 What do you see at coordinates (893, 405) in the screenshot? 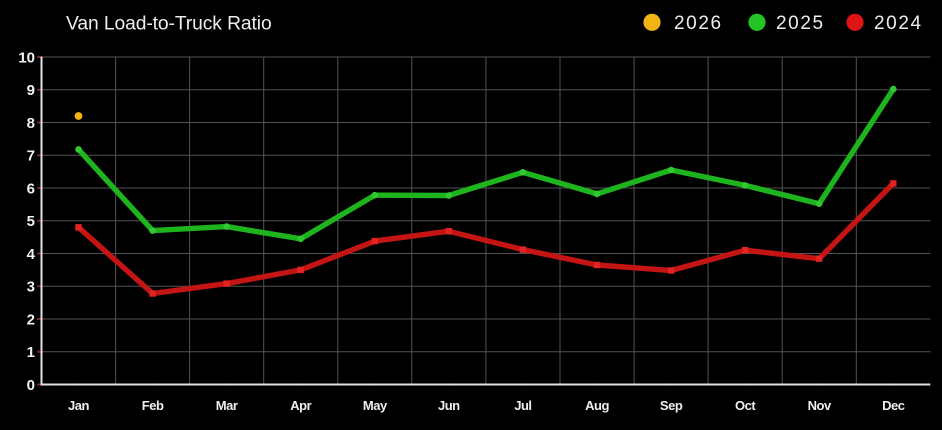
I see `svg-text: Dec` at bounding box center [893, 405].